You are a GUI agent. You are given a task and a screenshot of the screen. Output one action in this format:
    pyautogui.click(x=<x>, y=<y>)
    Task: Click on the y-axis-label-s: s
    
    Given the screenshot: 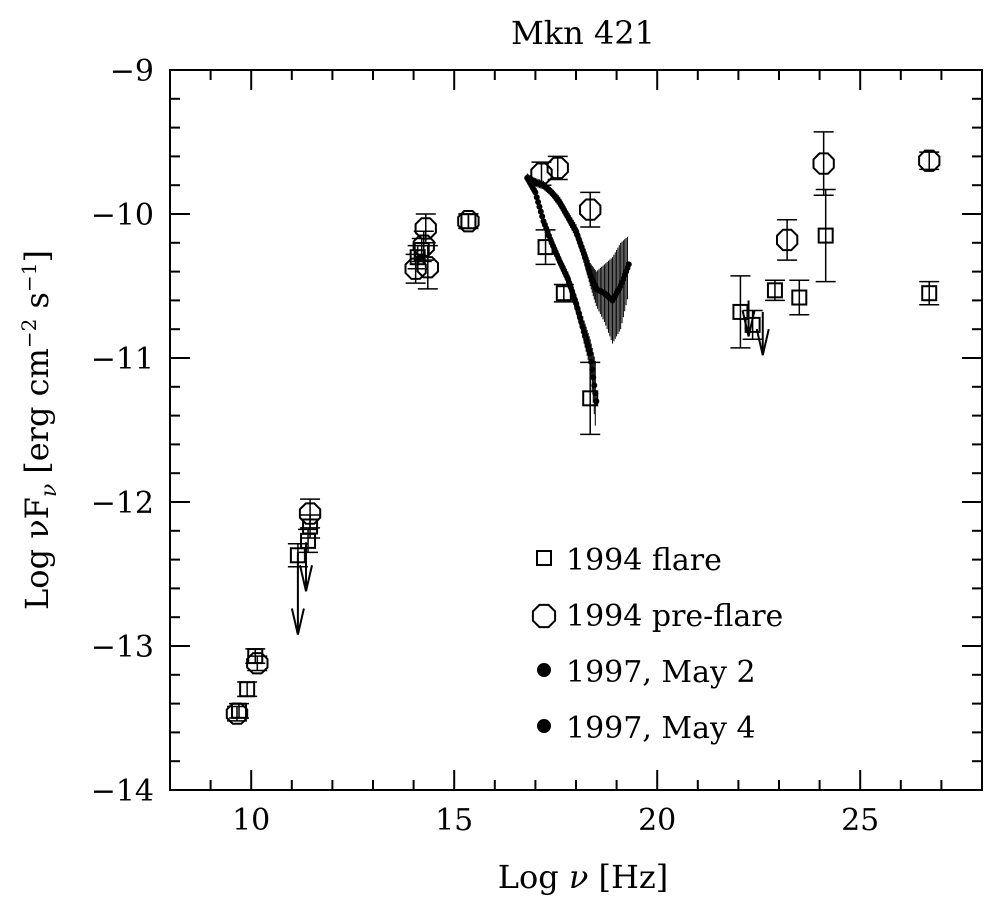 What is the action you would take?
    pyautogui.click(x=37, y=305)
    